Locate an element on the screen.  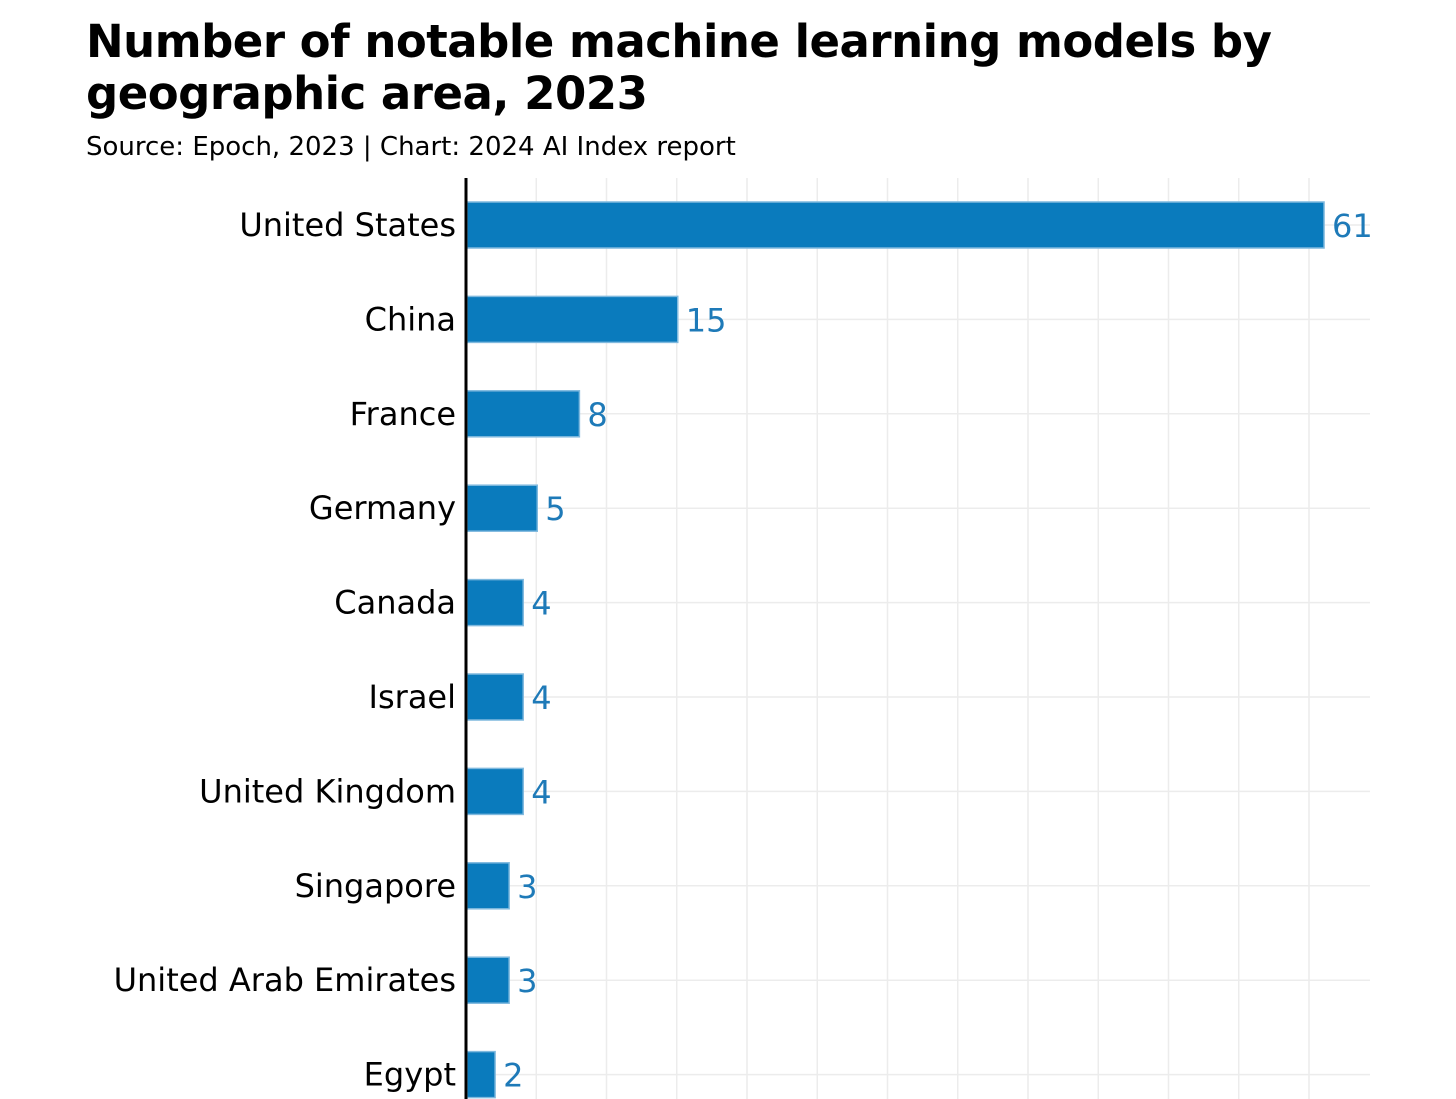
value-label-egypt: 2 is located at coordinates (513, 1076).